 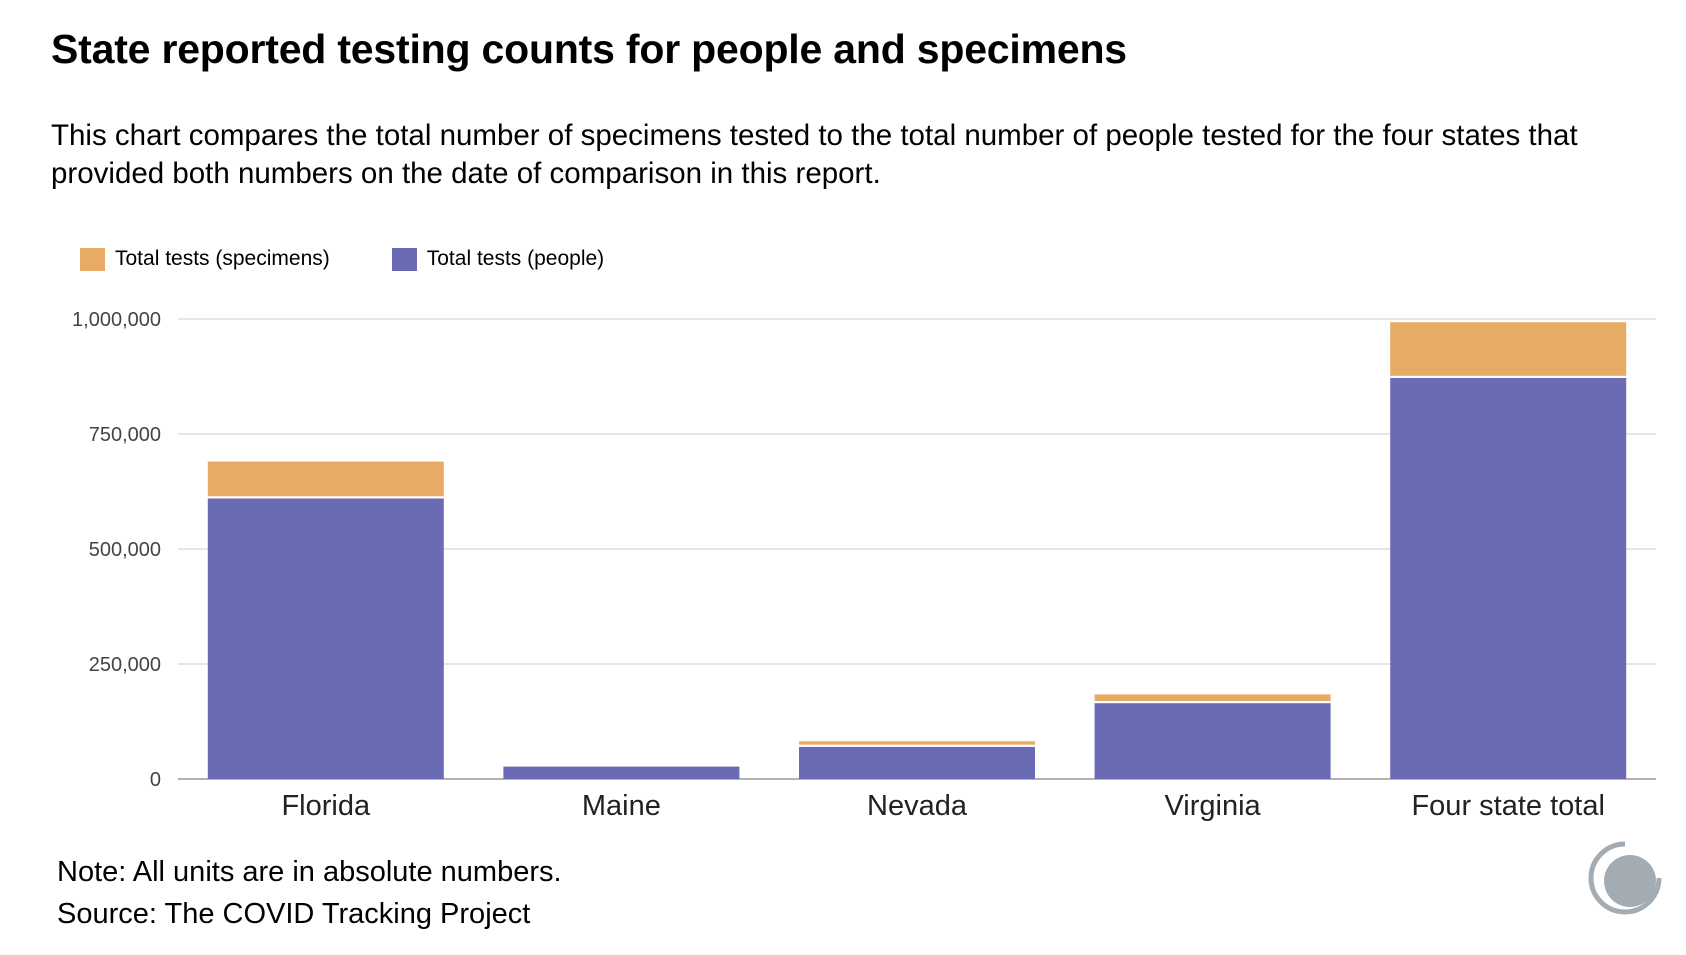 What do you see at coordinates (125, 550) in the screenshot?
I see `y-tick-label: 500,000` at bounding box center [125, 550].